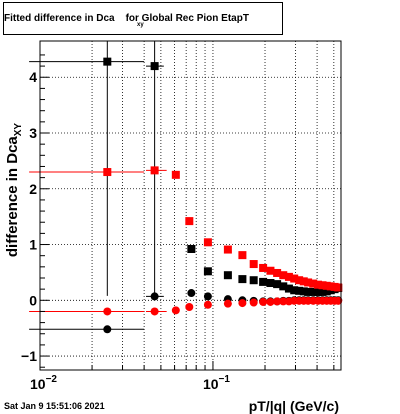  What do you see at coordinates (294, 406) in the screenshot?
I see `x-axis-label: pT/|q| (GeV/c)` at bounding box center [294, 406].